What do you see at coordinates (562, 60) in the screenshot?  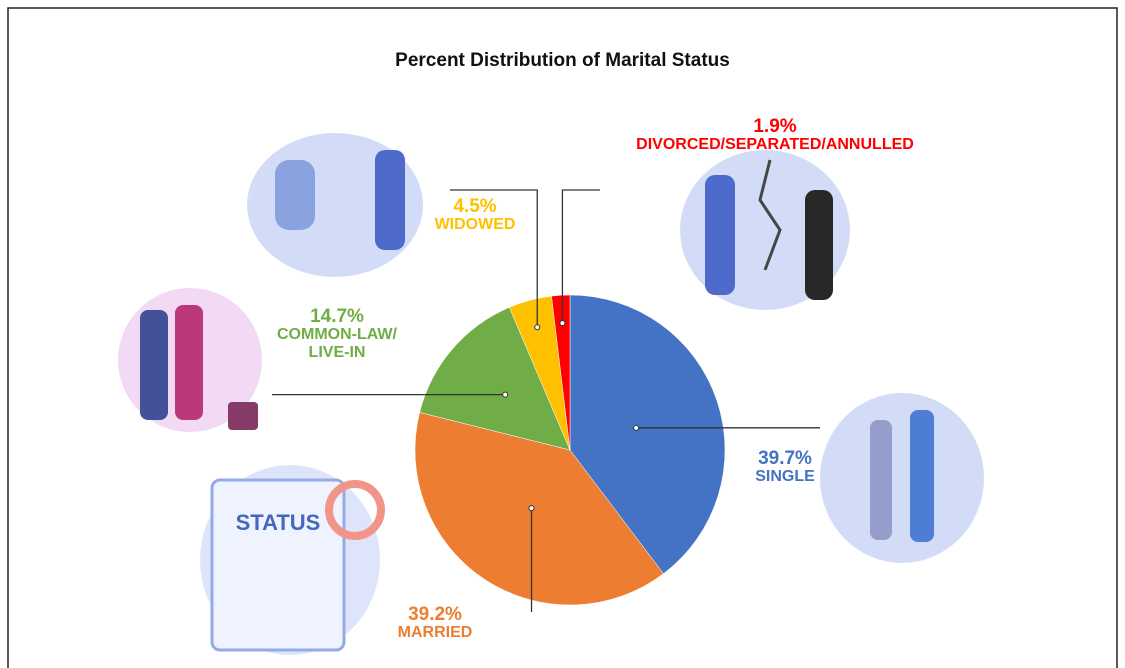 I see `chart-title: Percent Distribution of Marital Status` at bounding box center [562, 60].